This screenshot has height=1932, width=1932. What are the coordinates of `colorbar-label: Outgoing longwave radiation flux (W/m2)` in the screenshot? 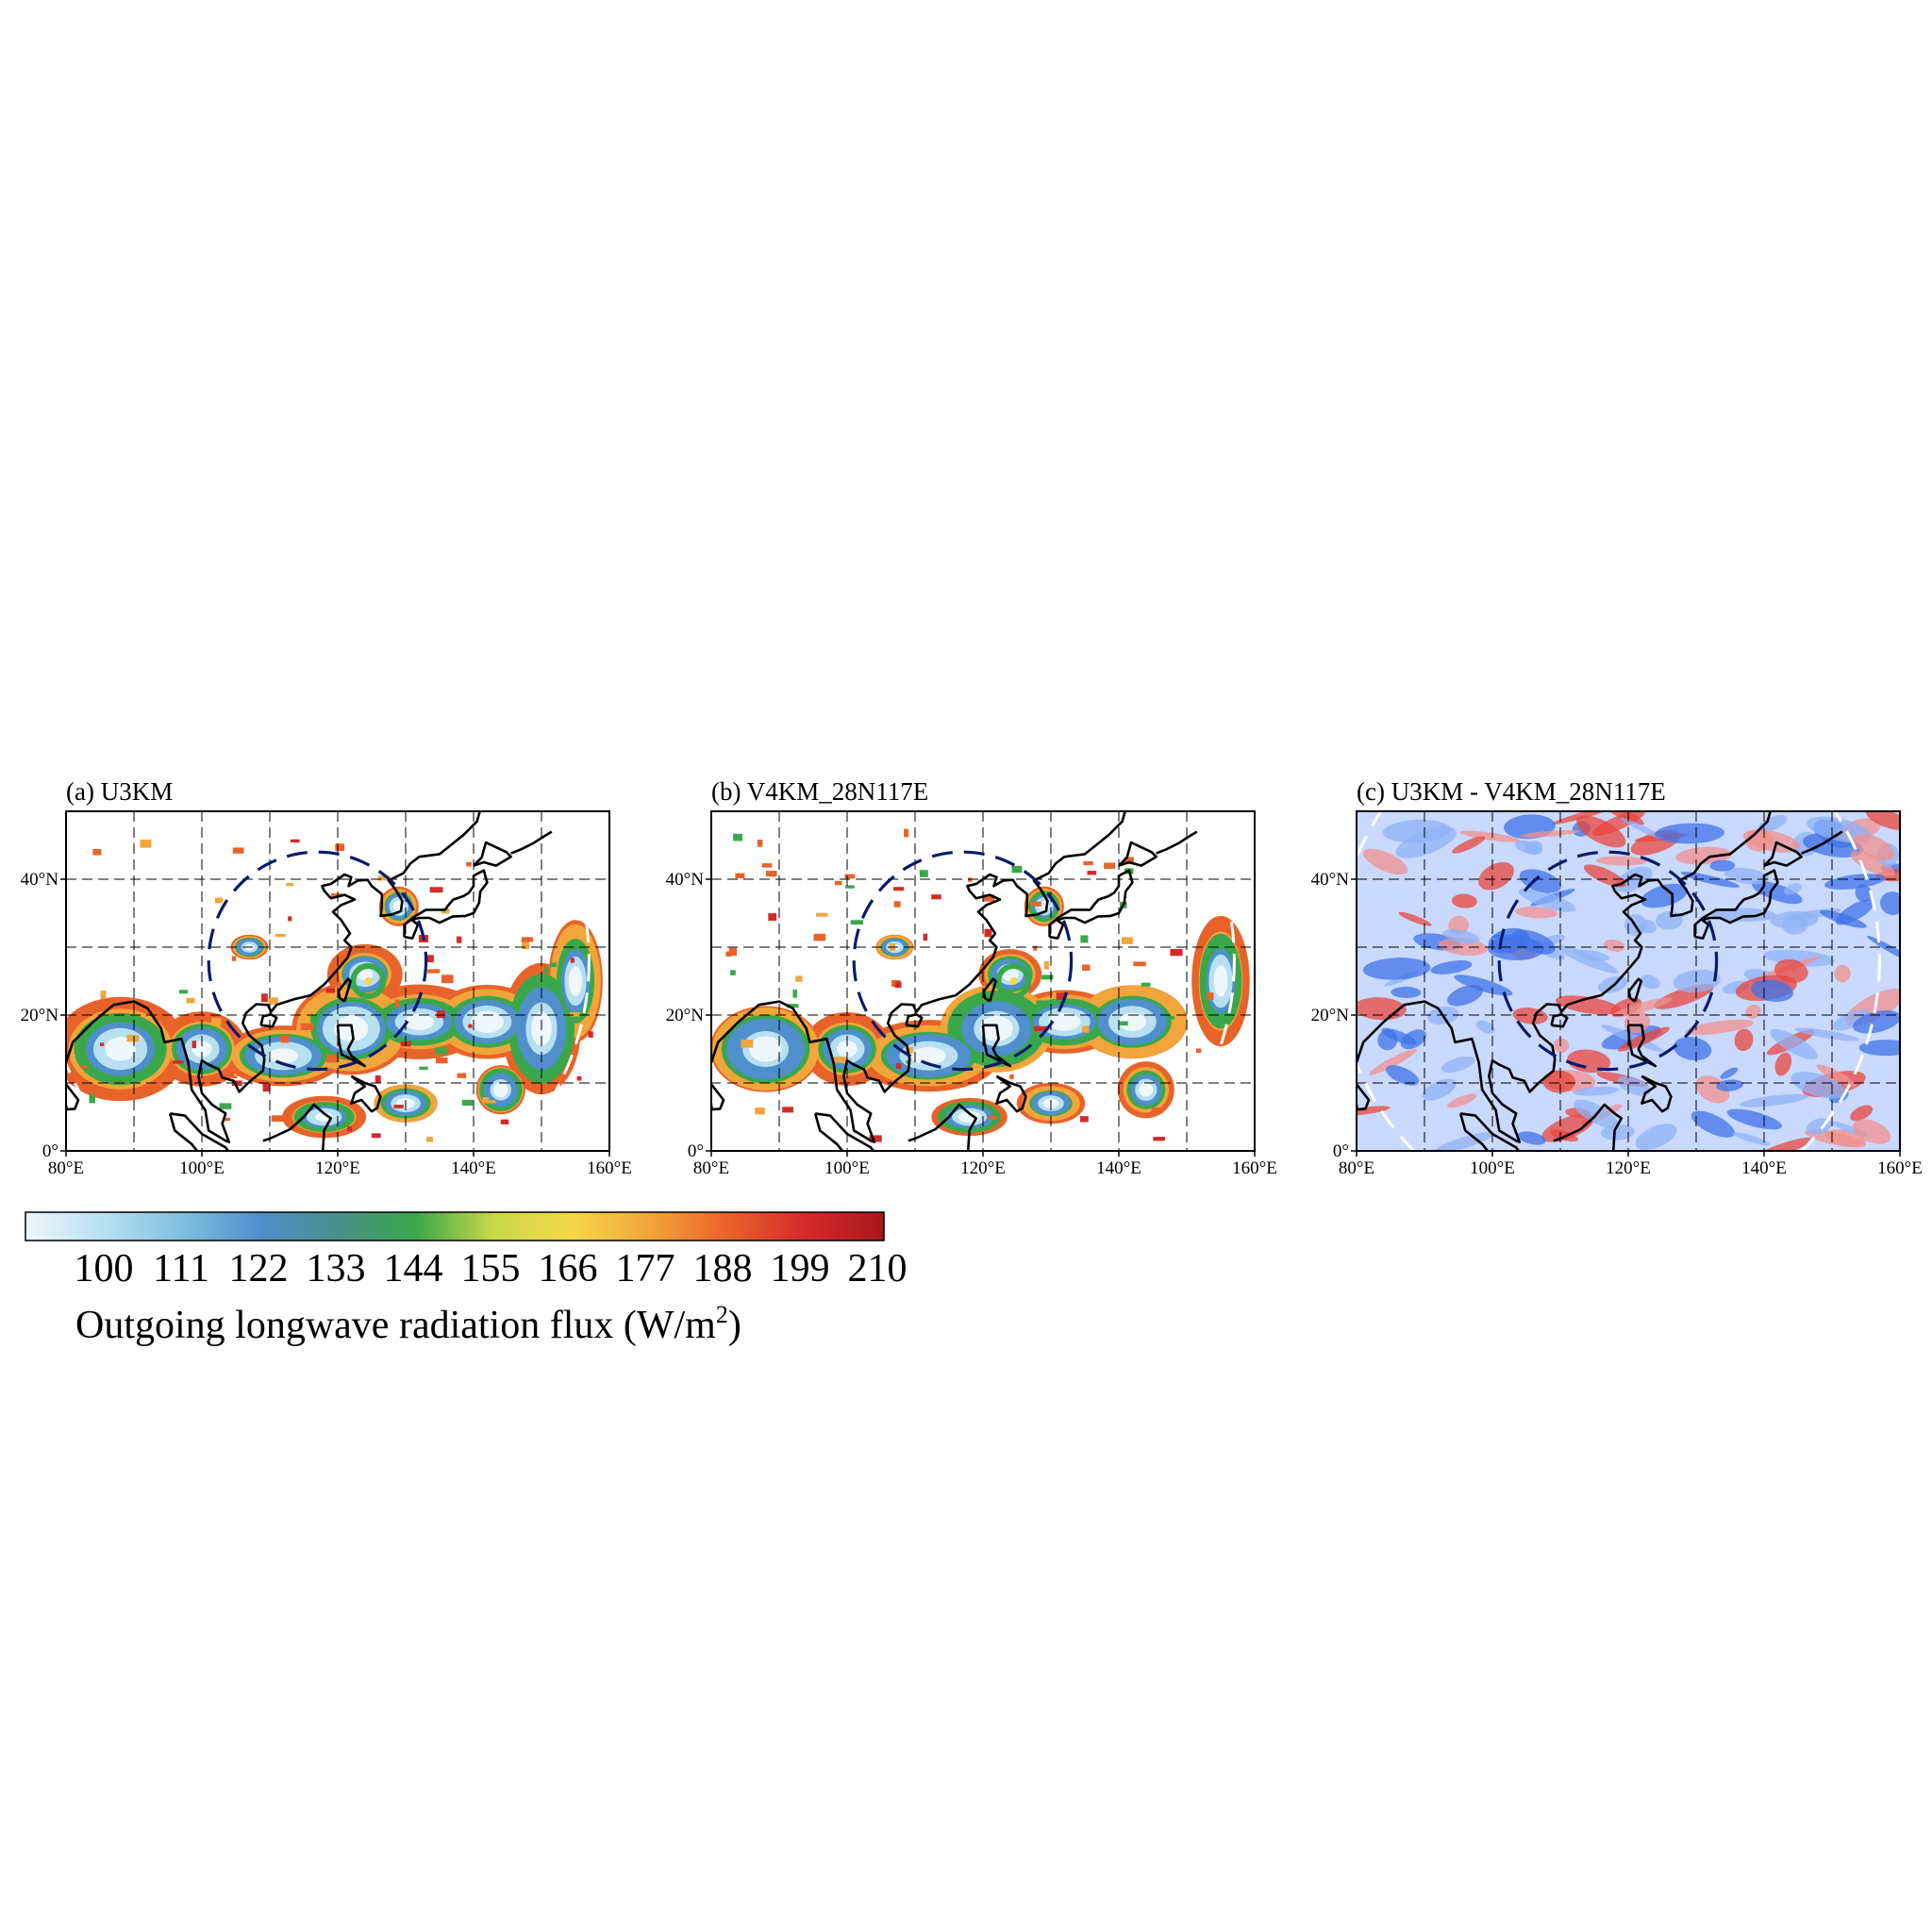 It's located at (408, 1324).